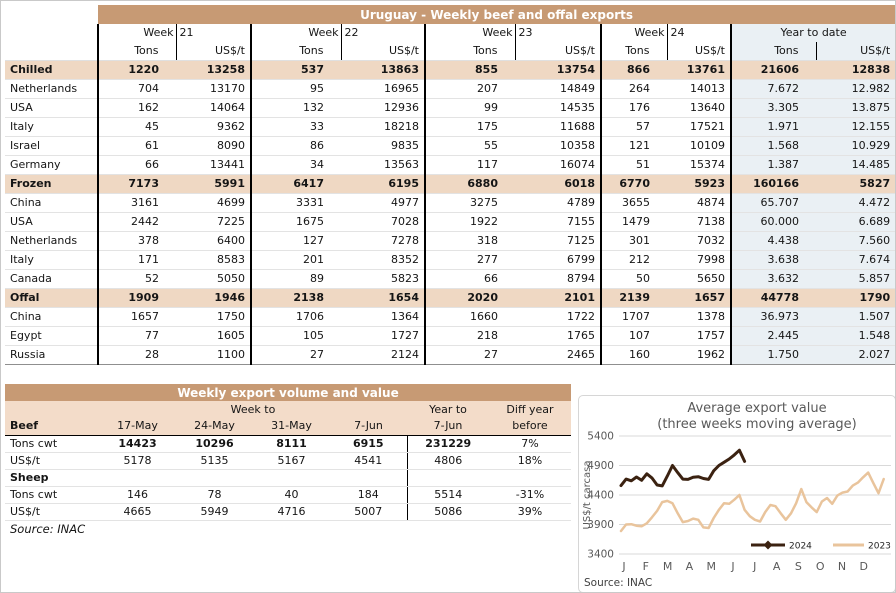 This screenshot has height=593, width=896. I want to click on week-value: 4874, so click(699, 203).